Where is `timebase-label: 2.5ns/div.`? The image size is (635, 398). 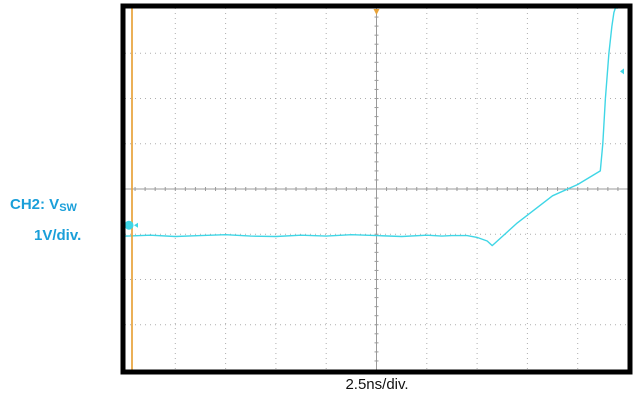 timebase-label: 2.5ns/div. is located at coordinates (377, 384).